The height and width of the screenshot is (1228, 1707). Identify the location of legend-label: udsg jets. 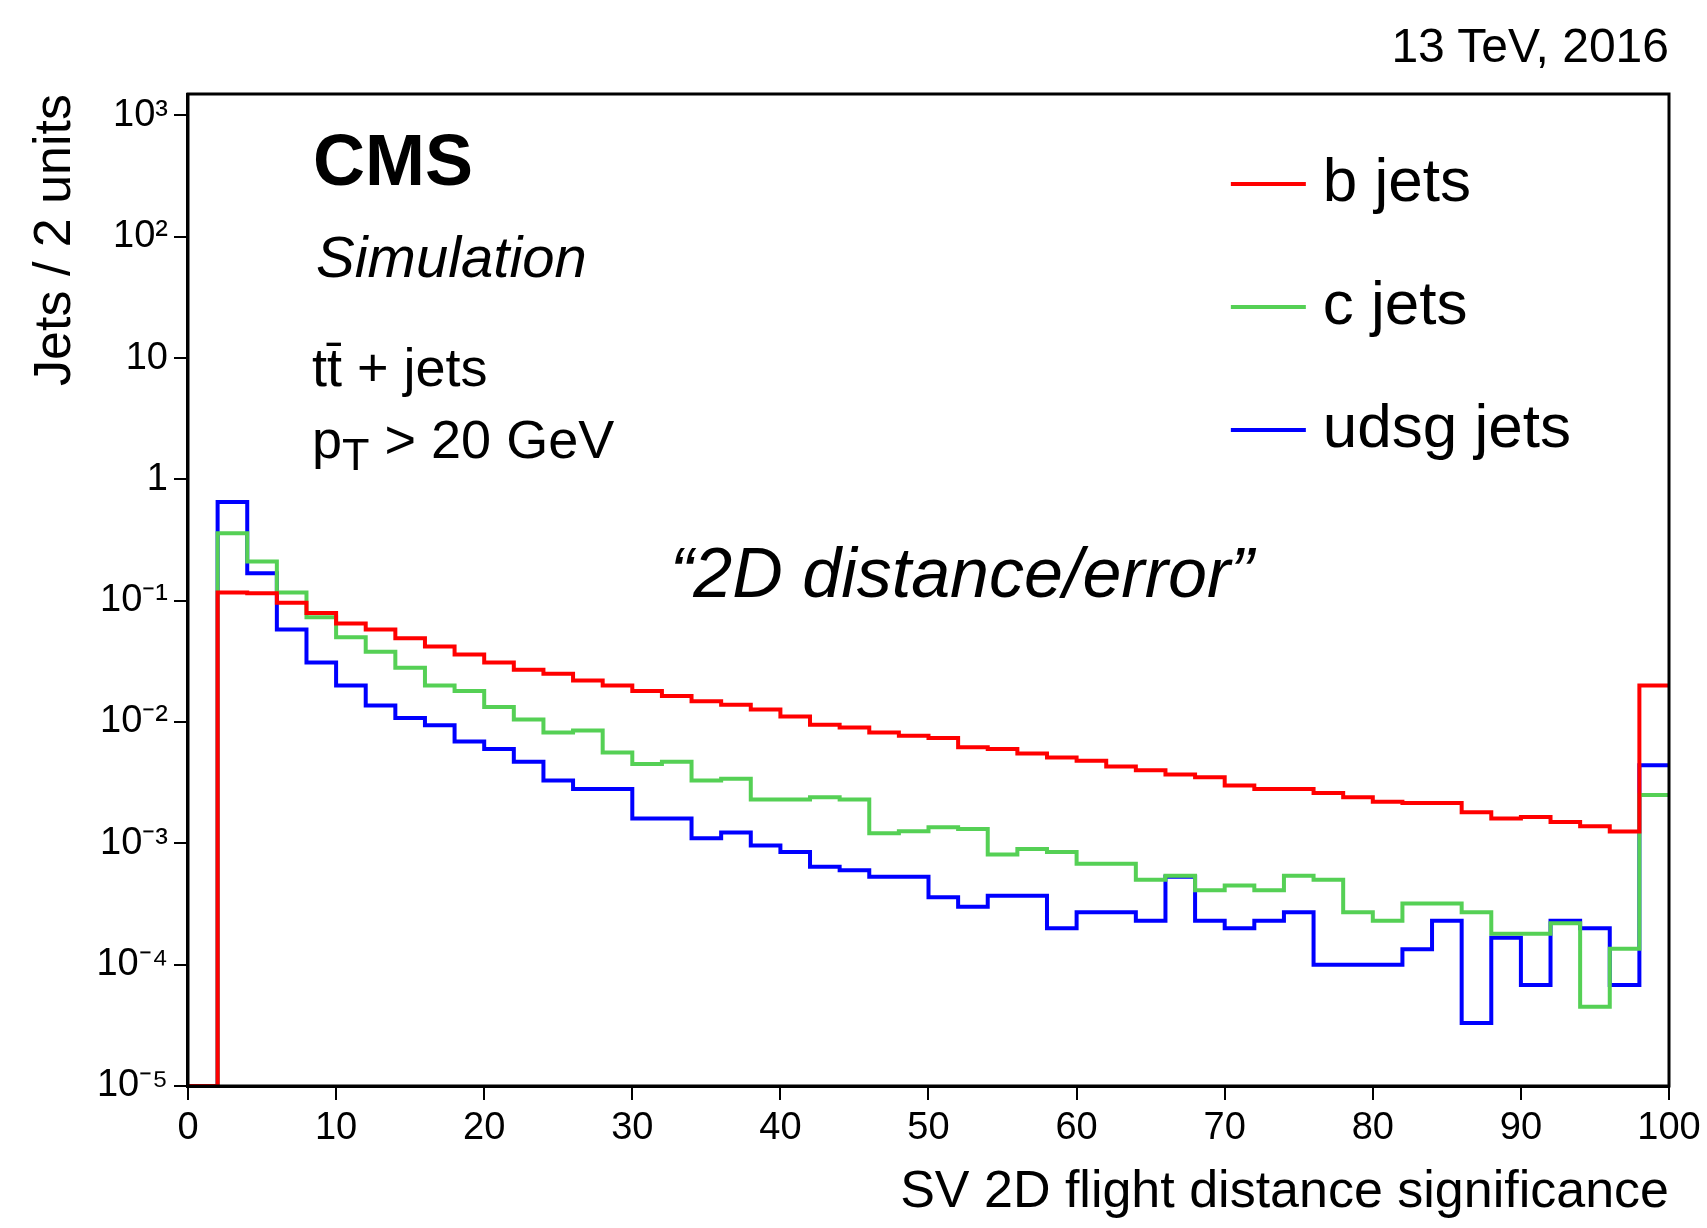
(1446, 426).